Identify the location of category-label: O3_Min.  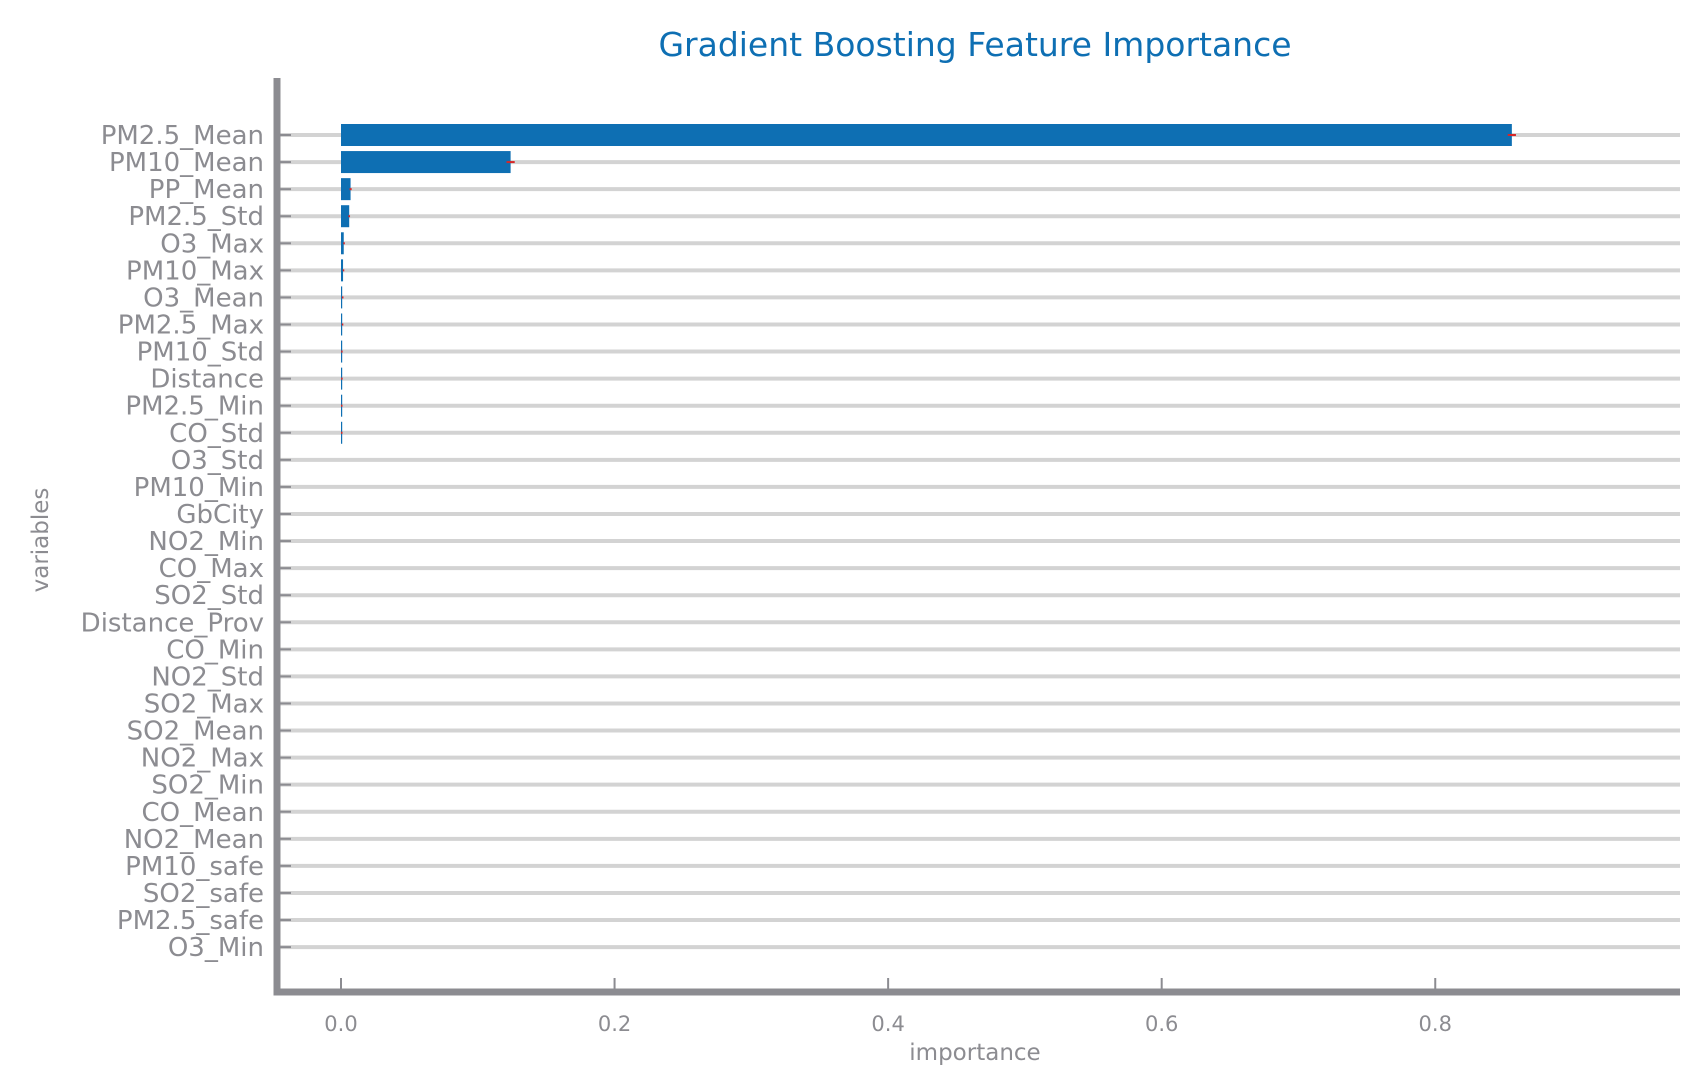
(216, 948).